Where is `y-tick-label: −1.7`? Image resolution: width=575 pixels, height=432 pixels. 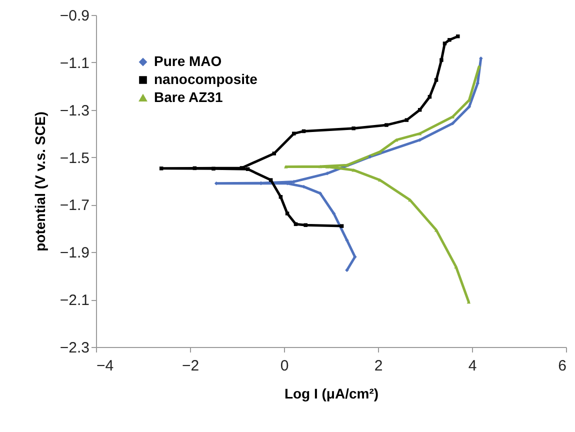
y-tick-label: −1.7 is located at coordinates (75, 205).